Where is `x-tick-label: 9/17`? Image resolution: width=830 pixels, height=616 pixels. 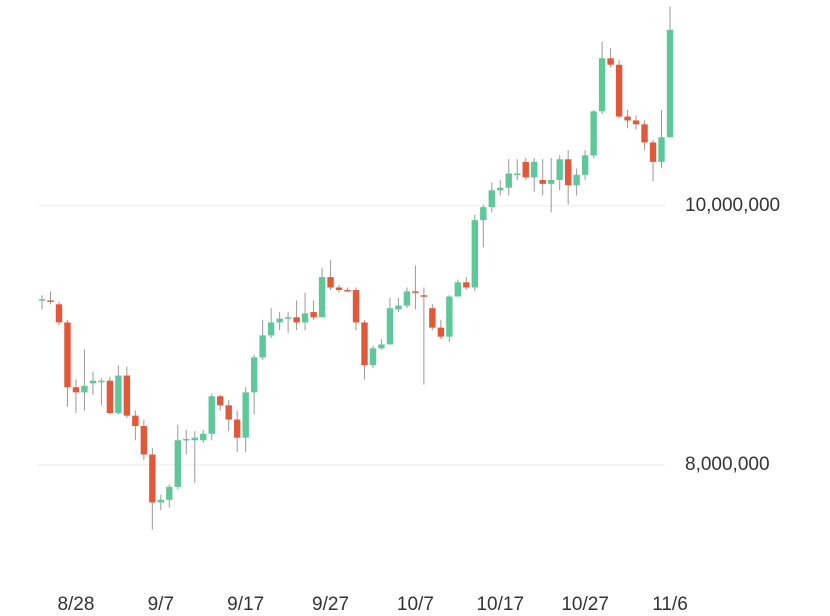
x-tick-label: 9/17 is located at coordinates (245, 604).